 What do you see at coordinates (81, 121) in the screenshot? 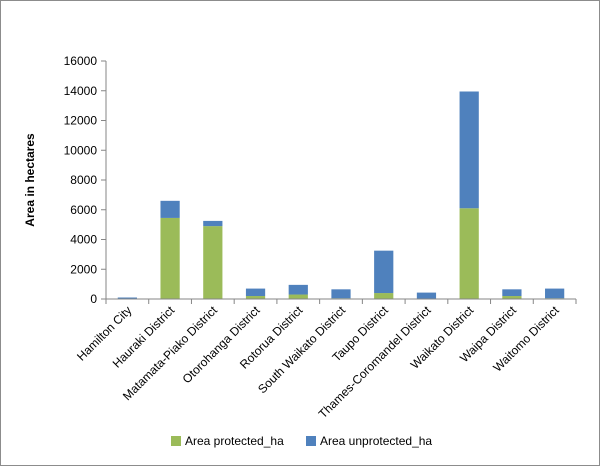
I see `y-tick-label: 12000` at bounding box center [81, 121].